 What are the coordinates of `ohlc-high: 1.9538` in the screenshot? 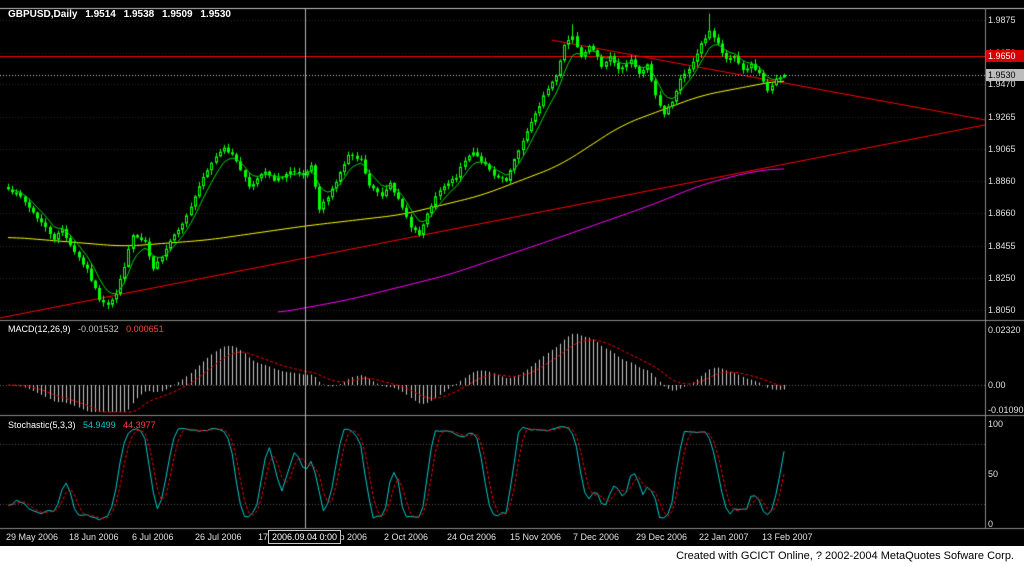 It's located at (139, 14).